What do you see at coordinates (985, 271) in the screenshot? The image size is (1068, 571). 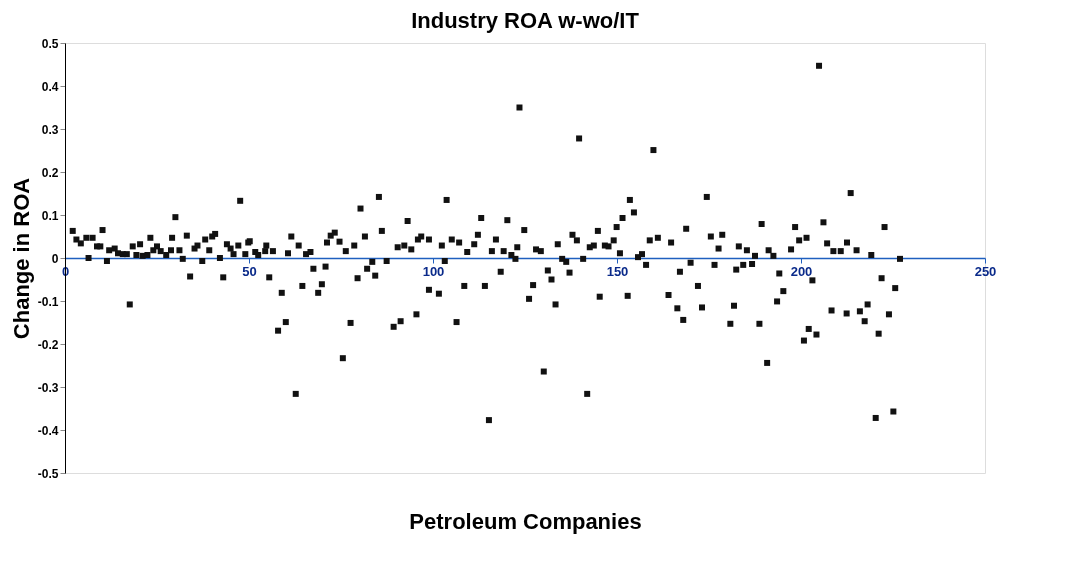 I see `x-tick-label: 250` at bounding box center [985, 271].